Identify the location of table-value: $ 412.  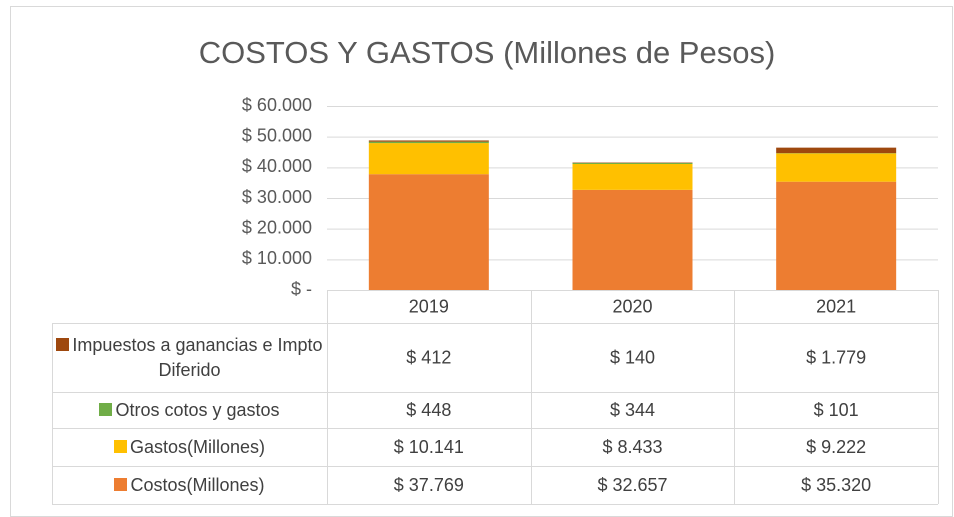
(428, 357).